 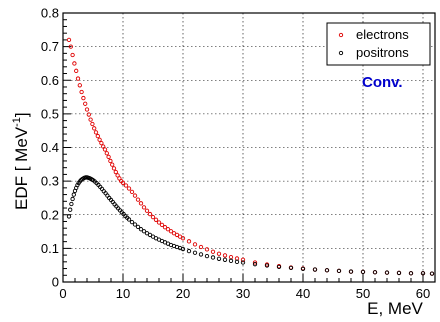 I want to click on y-tick-label: 0.3, so click(x=50, y=181).